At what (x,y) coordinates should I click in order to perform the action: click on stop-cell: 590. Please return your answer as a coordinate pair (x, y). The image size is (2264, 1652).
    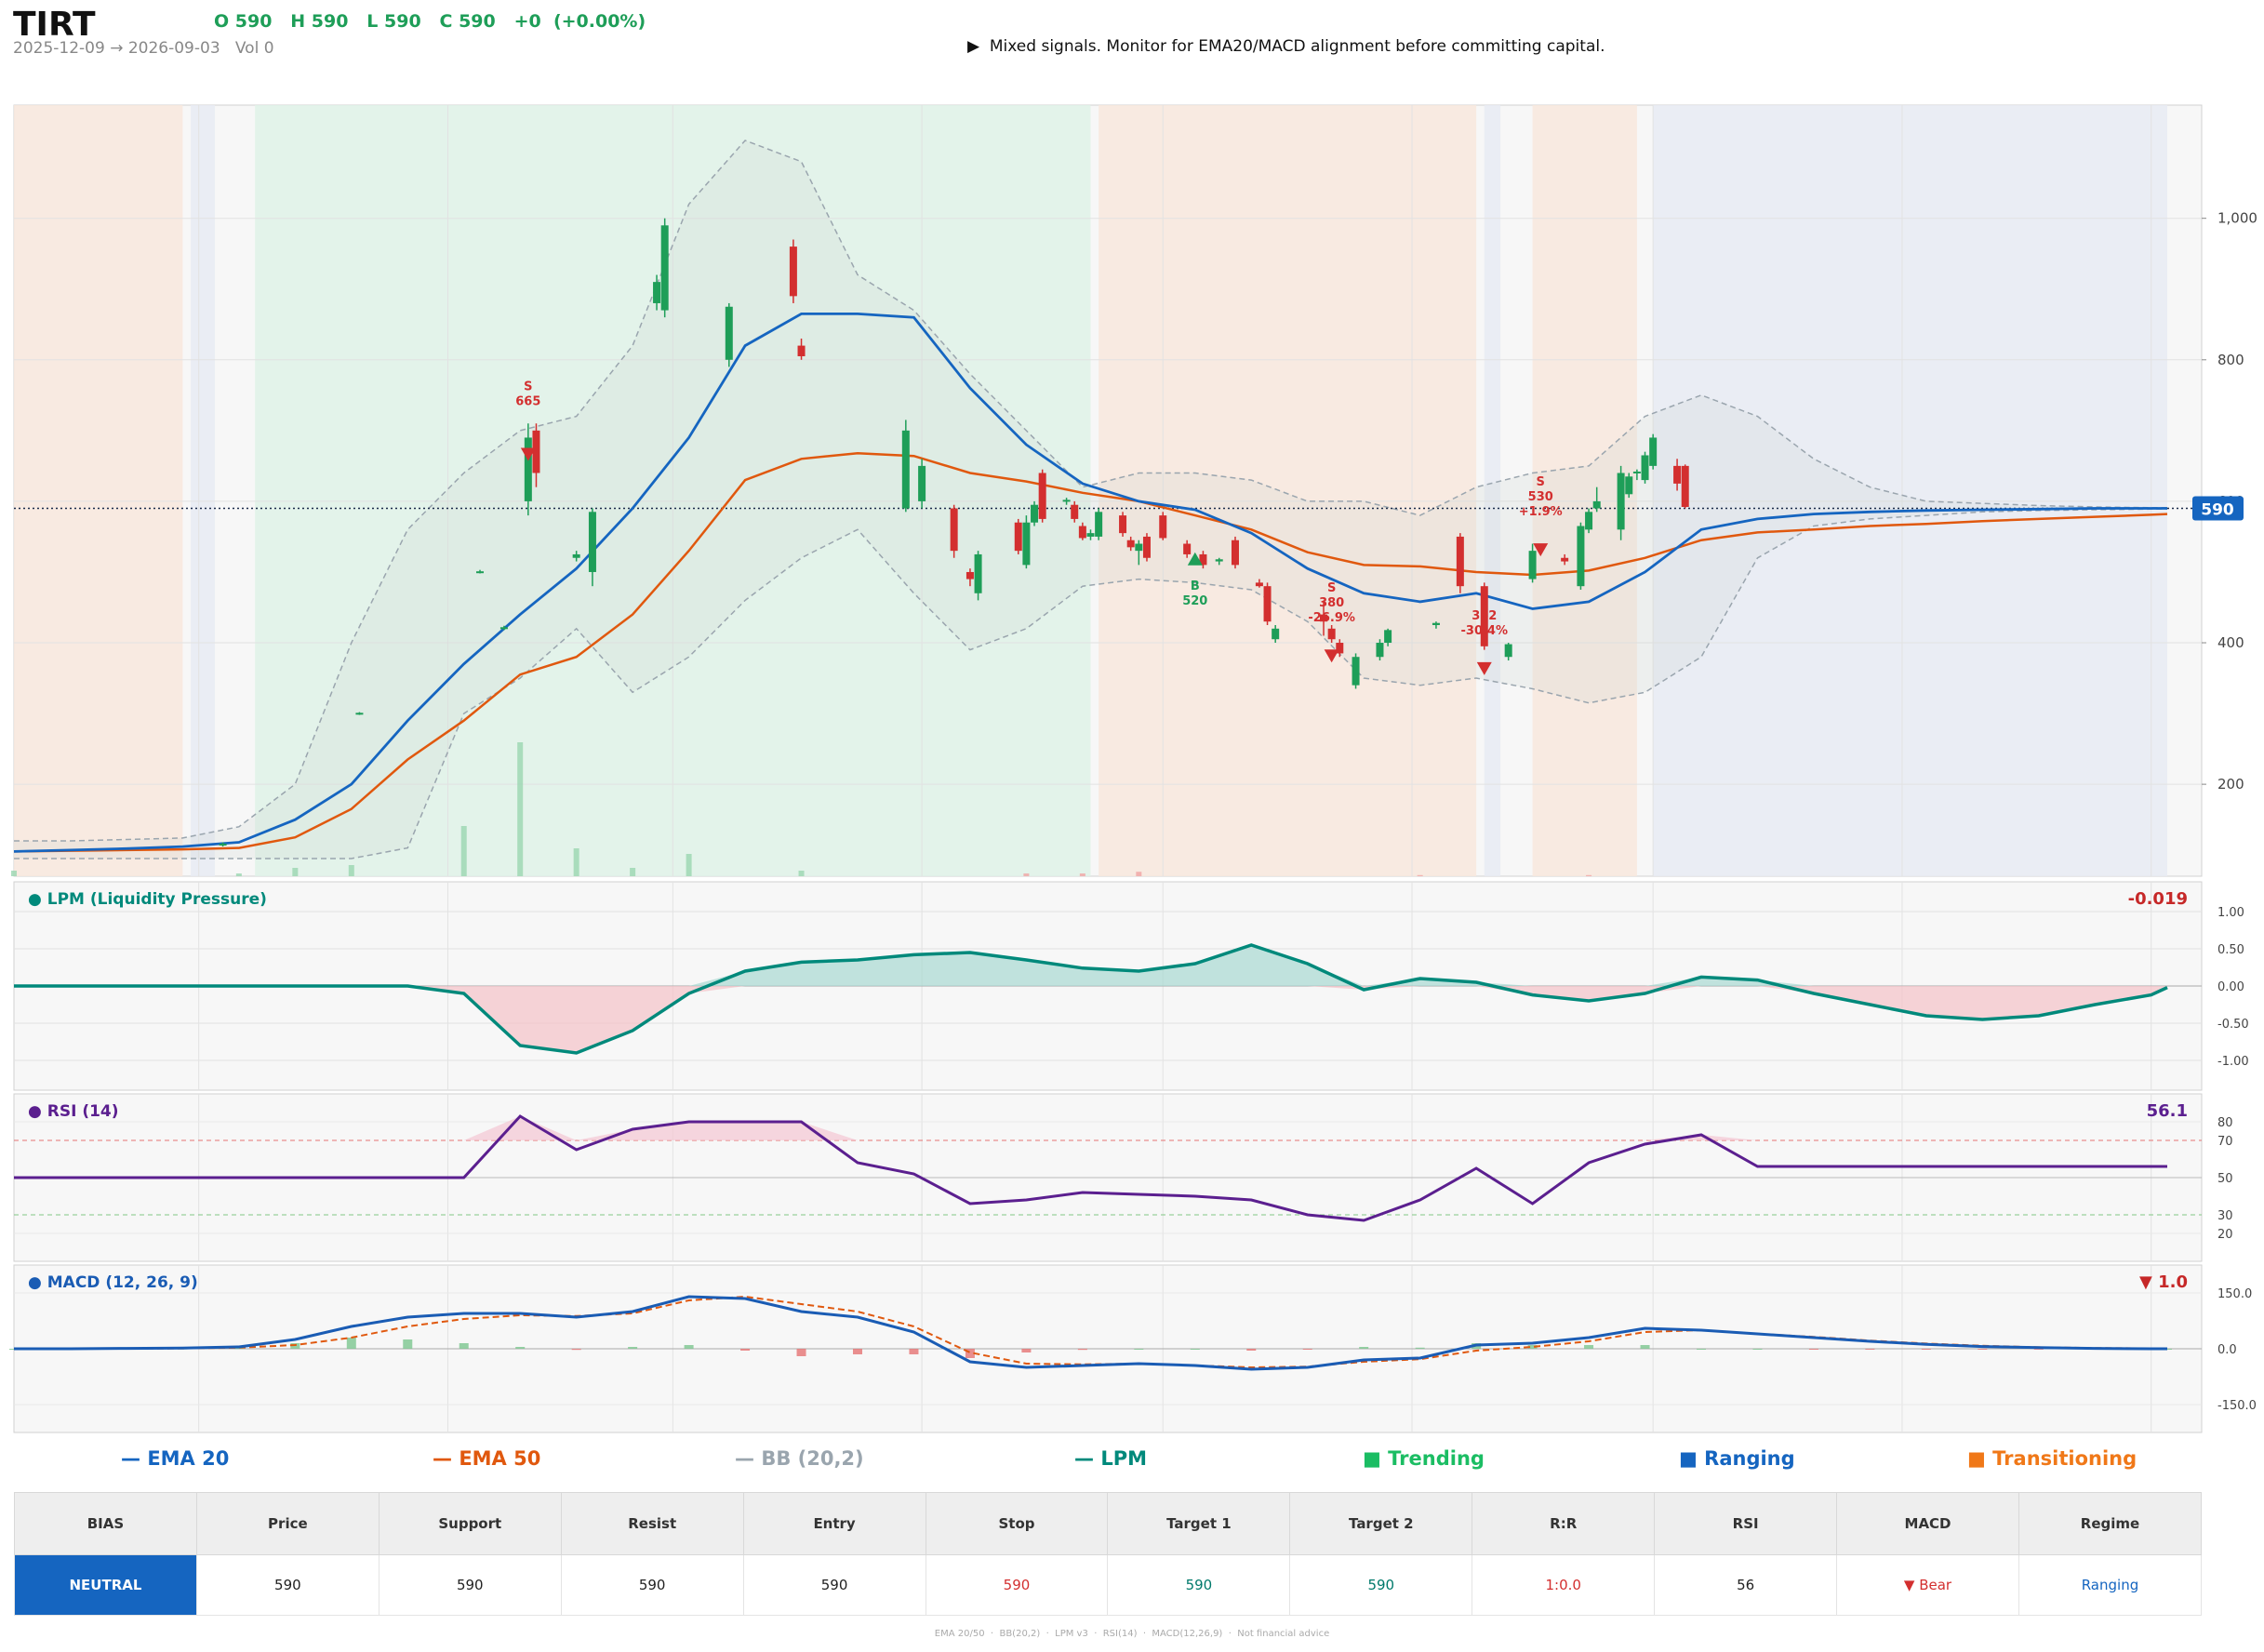
    Looking at the image, I should click on (1017, 1585).